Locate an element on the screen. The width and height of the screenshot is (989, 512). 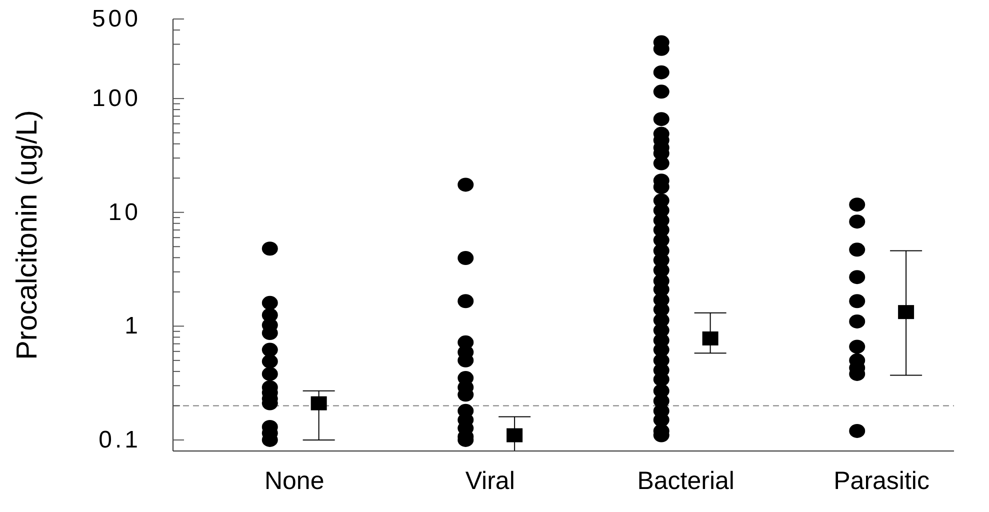
y-axis-title: Procalcitonin (ug/L) is located at coordinates (27, 235).